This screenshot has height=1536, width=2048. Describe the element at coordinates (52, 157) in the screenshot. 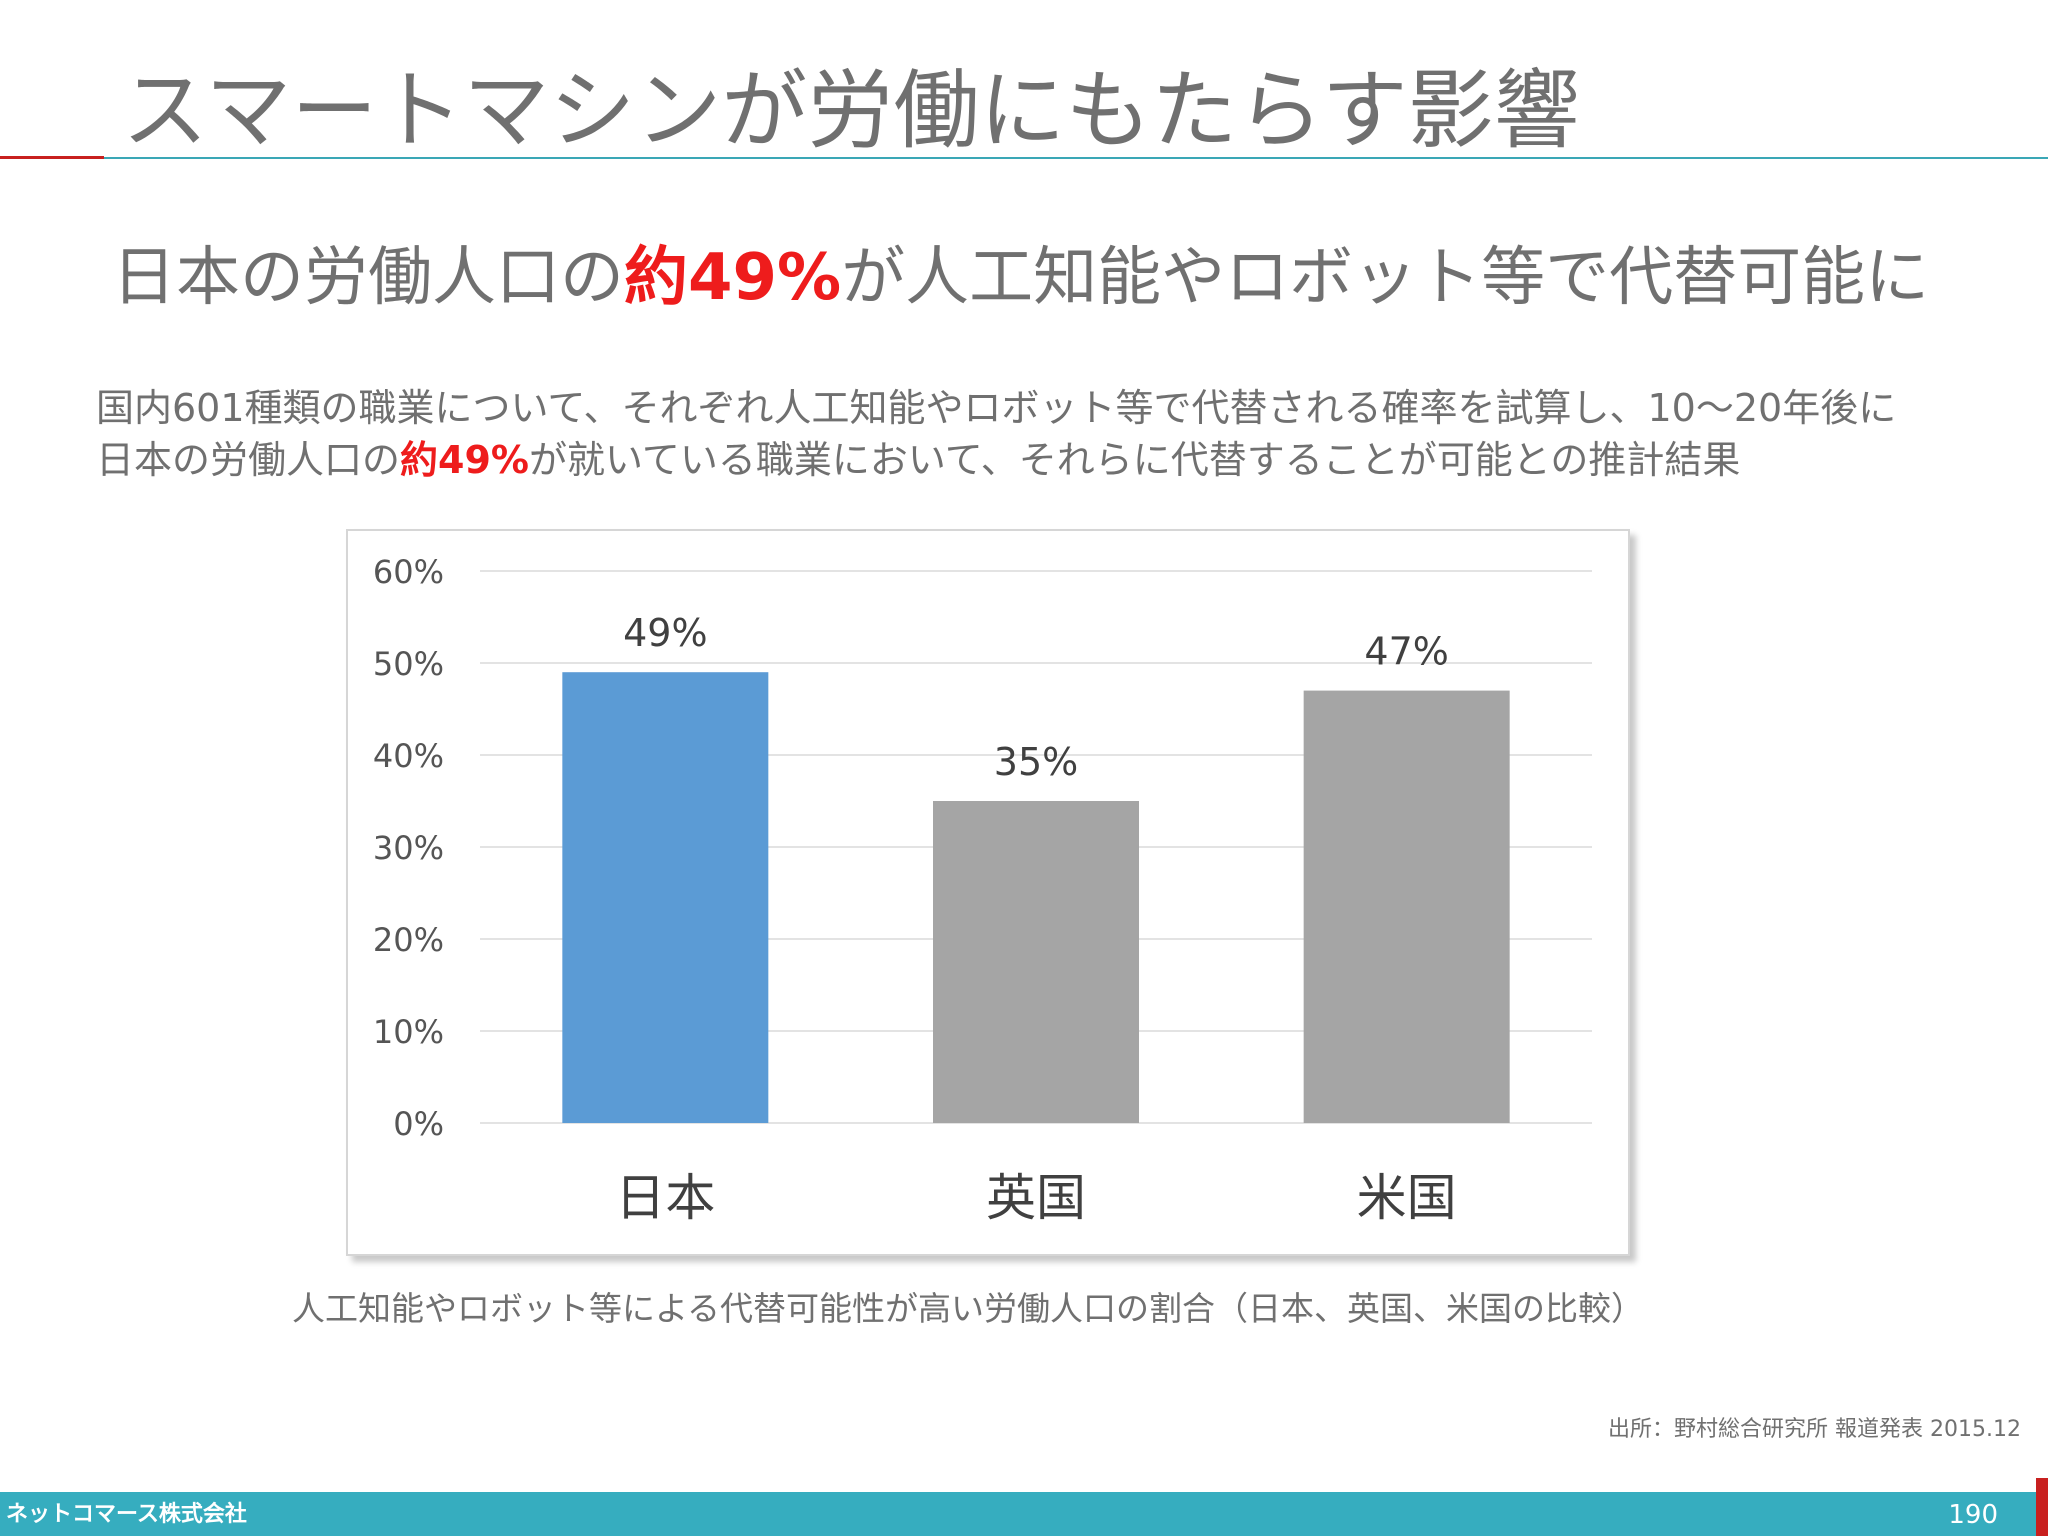

I see `title-rule-accent` at that location.